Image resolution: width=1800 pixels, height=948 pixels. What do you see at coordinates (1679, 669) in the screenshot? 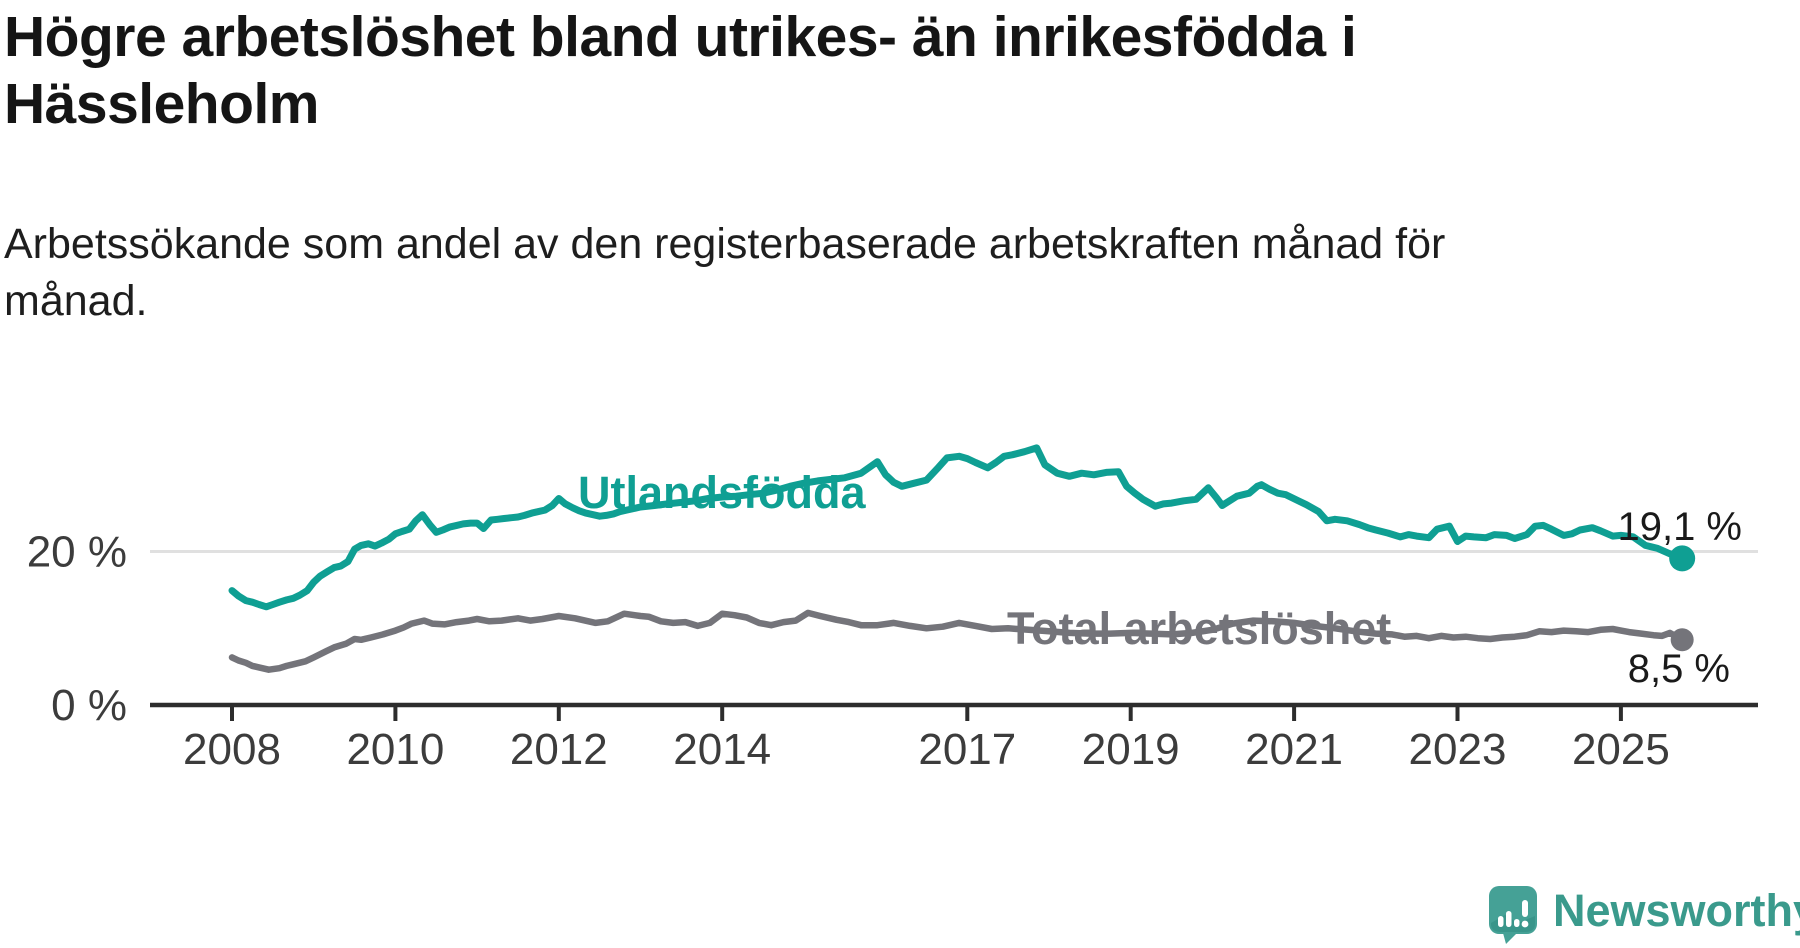
I see `end-value-label-total-arbetsloshet: 8,5 %` at bounding box center [1679, 669].